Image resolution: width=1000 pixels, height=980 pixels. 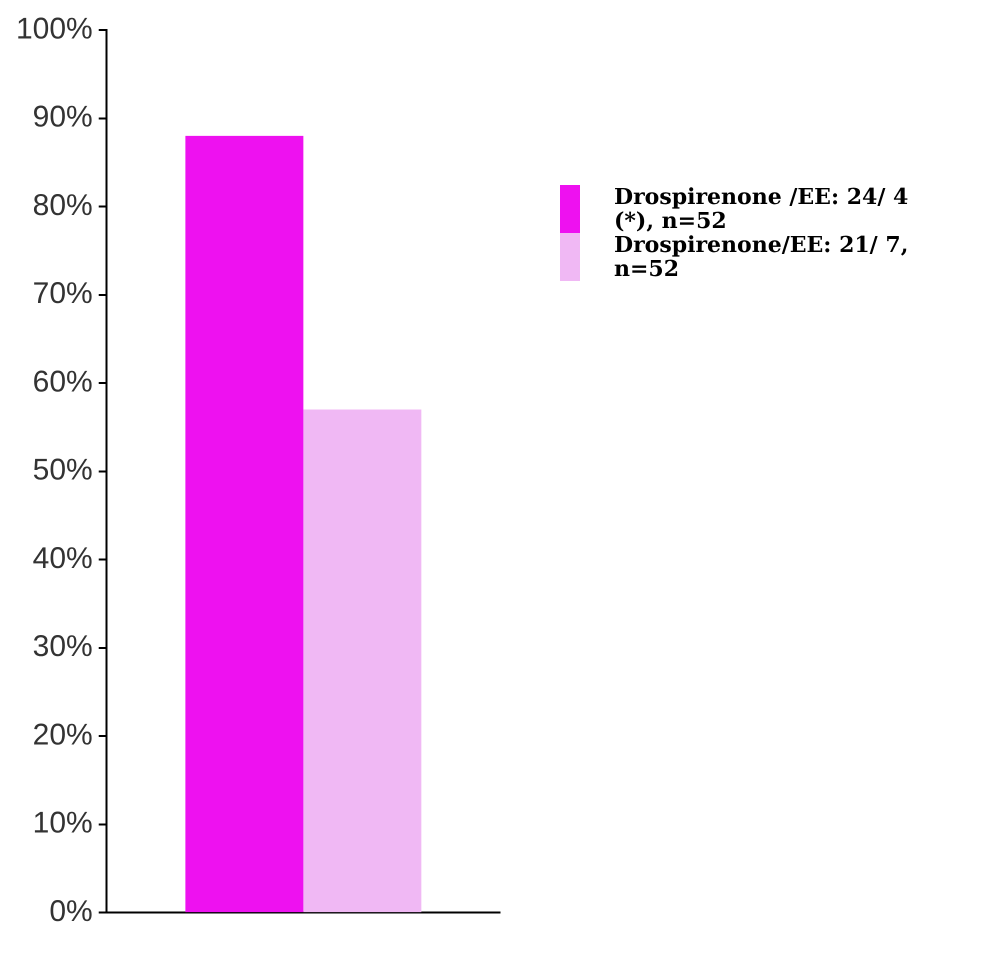 I want to click on legend-label: Drospirenone/EE: 21/ 7, n=52, so click(x=762, y=257).